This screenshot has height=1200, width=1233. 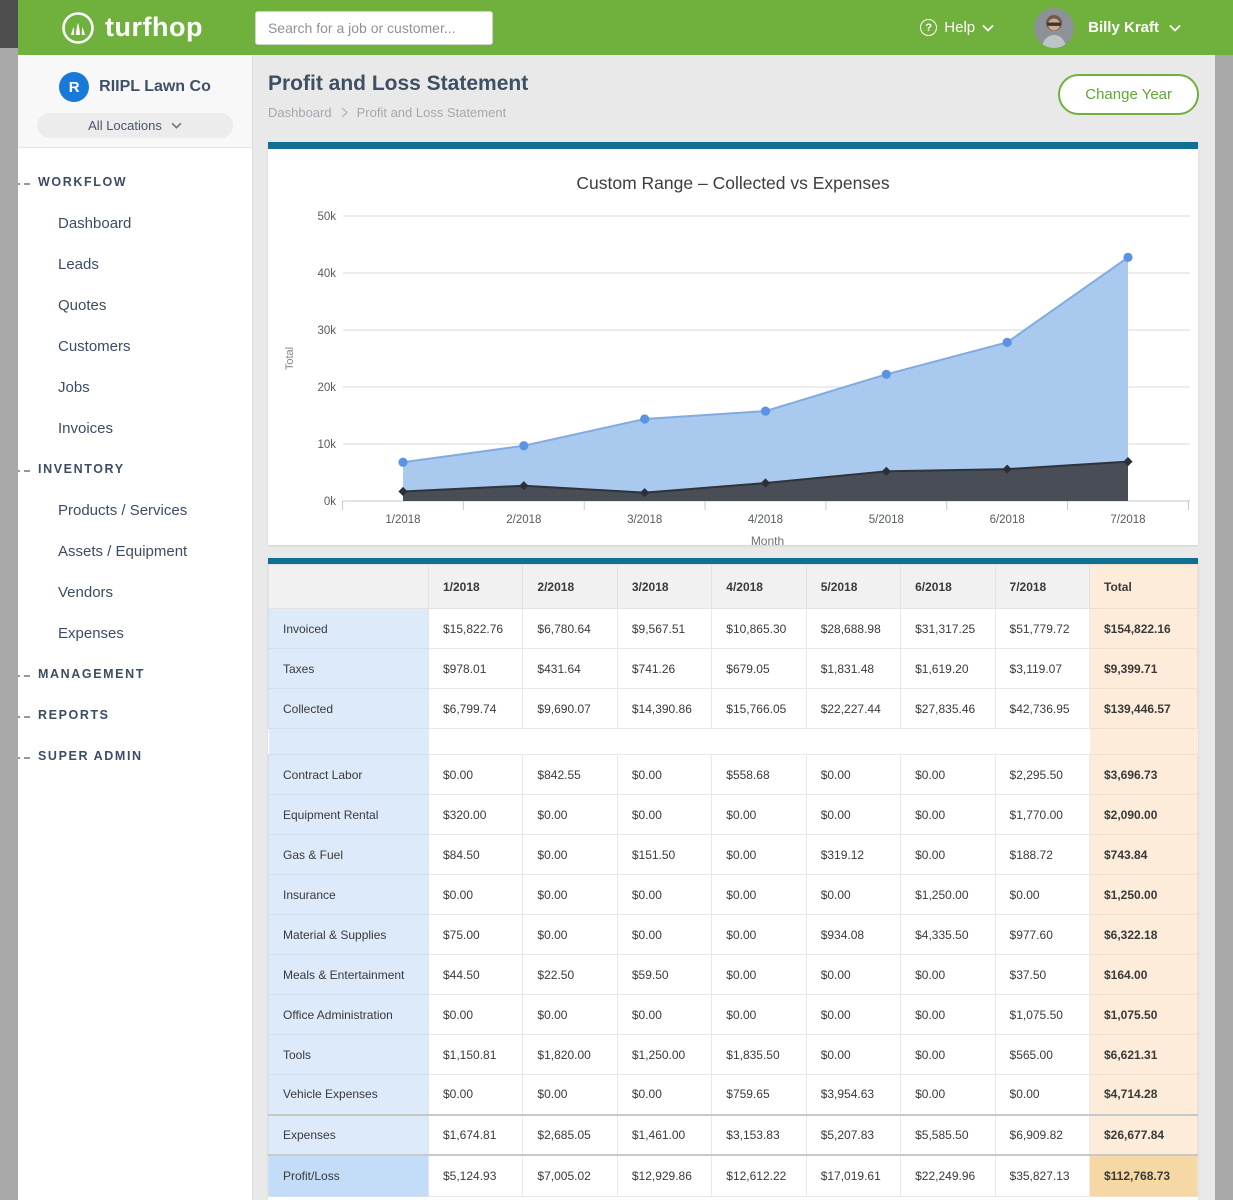 What do you see at coordinates (1143, 1014) in the screenshot?
I see `row-total-cell: $1,075.50` at bounding box center [1143, 1014].